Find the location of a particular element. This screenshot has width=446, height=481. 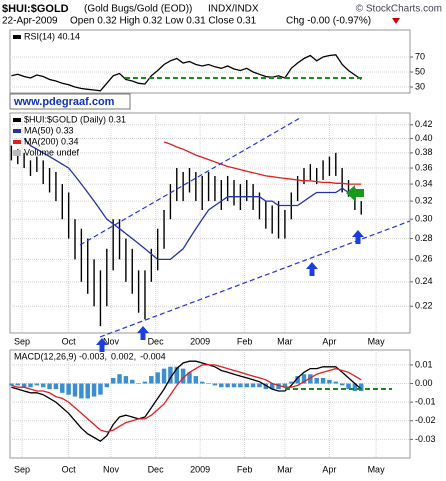

y-tick-label: 0.28 is located at coordinates (424, 238).